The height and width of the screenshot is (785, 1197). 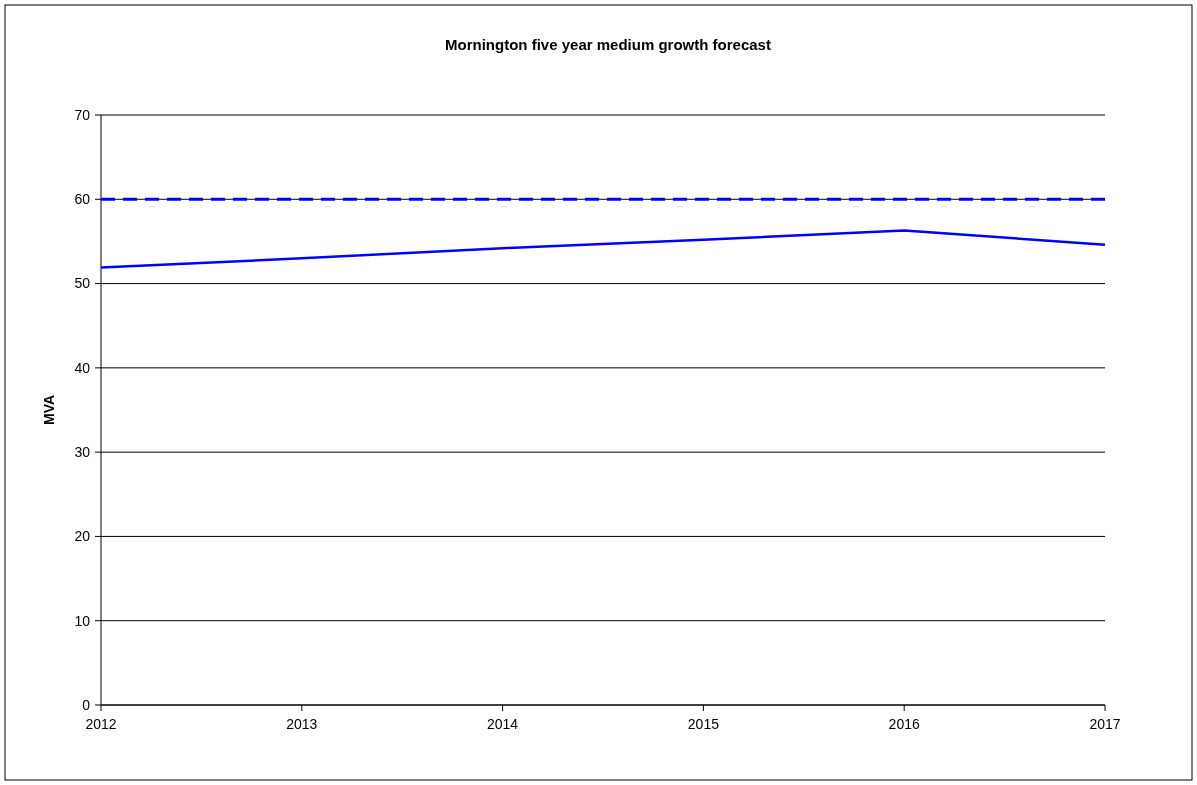 What do you see at coordinates (302, 724) in the screenshot?
I see `x-tick-label: 2013` at bounding box center [302, 724].